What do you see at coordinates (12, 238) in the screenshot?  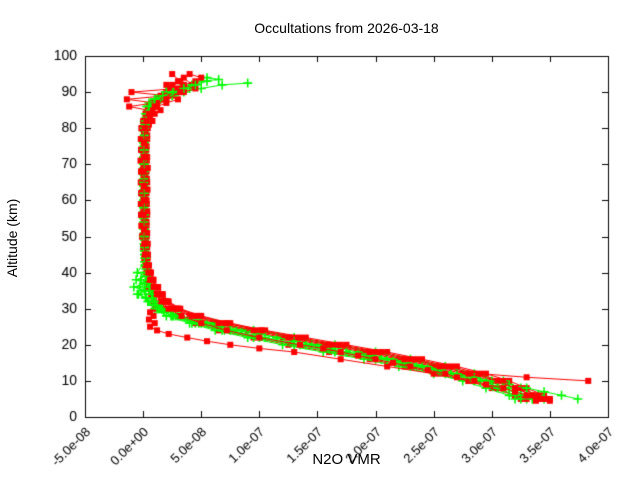 I see `y-axis-label: Altitude (km)` at bounding box center [12, 238].